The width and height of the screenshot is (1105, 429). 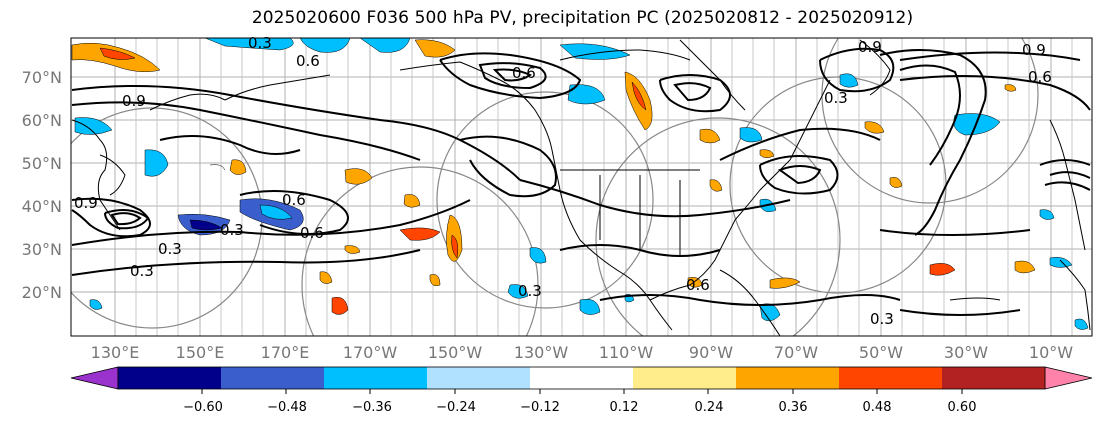 I want to click on lon-label-150w: 150°W, so click(x=455, y=352).